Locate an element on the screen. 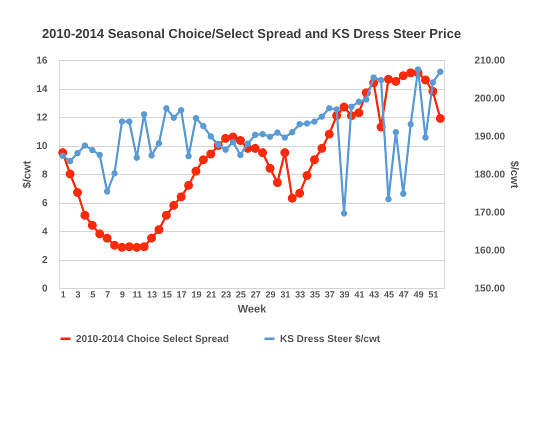 The height and width of the screenshot is (422, 560). x-tick-label: 29 is located at coordinates (271, 295).